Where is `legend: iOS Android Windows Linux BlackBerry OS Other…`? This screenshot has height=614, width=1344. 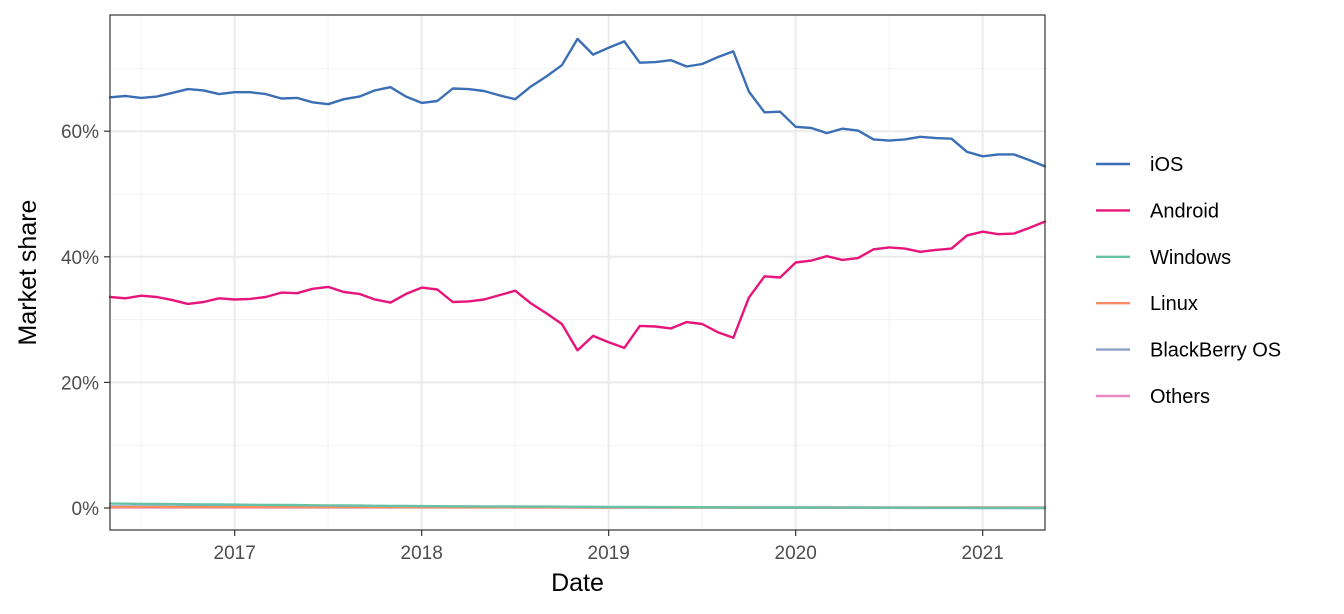
legend: iOS Android Windows Linux BlackBerry OS Other… is located at coordinates (1188, 281).